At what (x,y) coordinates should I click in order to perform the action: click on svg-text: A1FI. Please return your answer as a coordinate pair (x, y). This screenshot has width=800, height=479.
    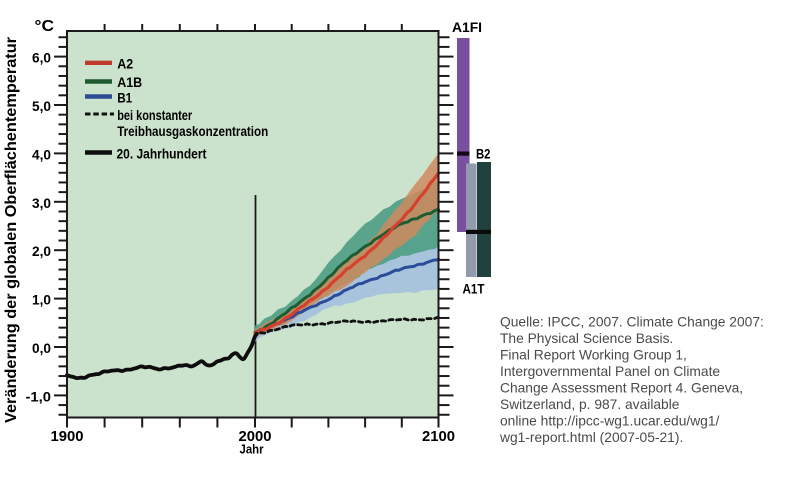
    Looking at the image, I should click on (467, 27).